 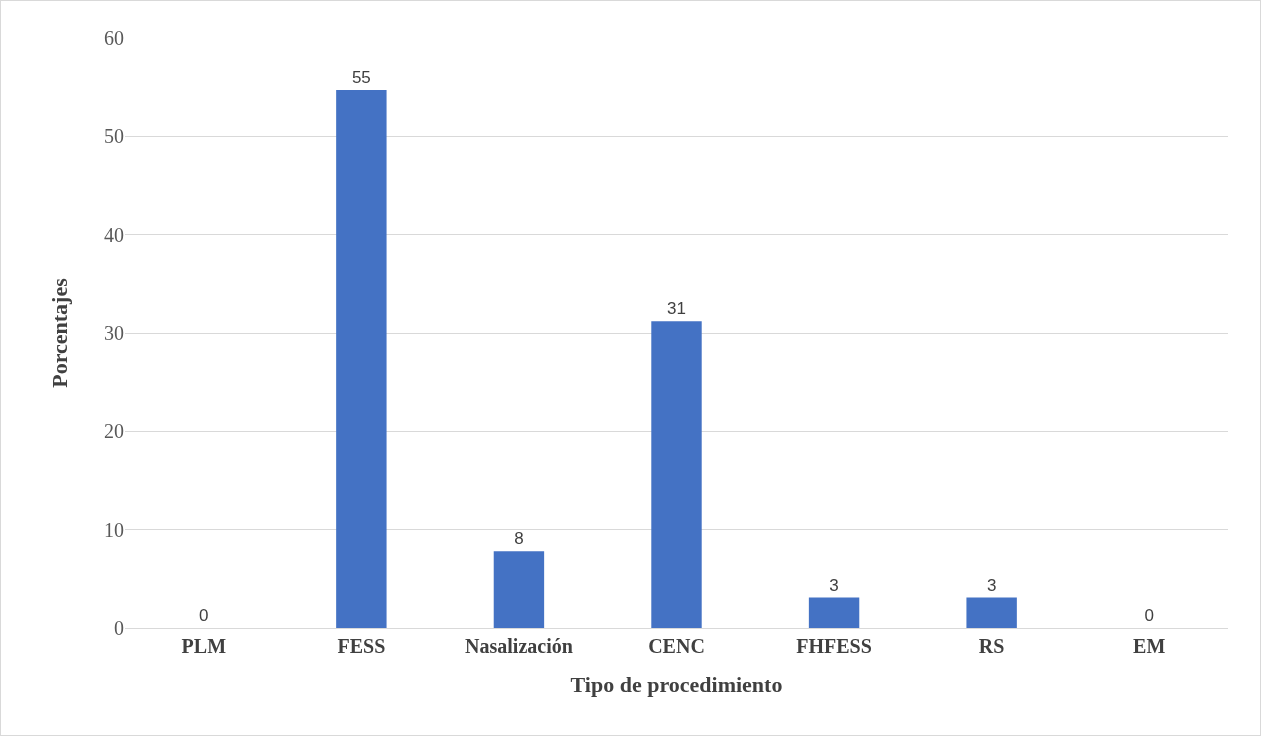 What do you see at coordinates (114, 333) in the screenshot?
I see `y-tick-label: 30` at bounding box center [114, 333].